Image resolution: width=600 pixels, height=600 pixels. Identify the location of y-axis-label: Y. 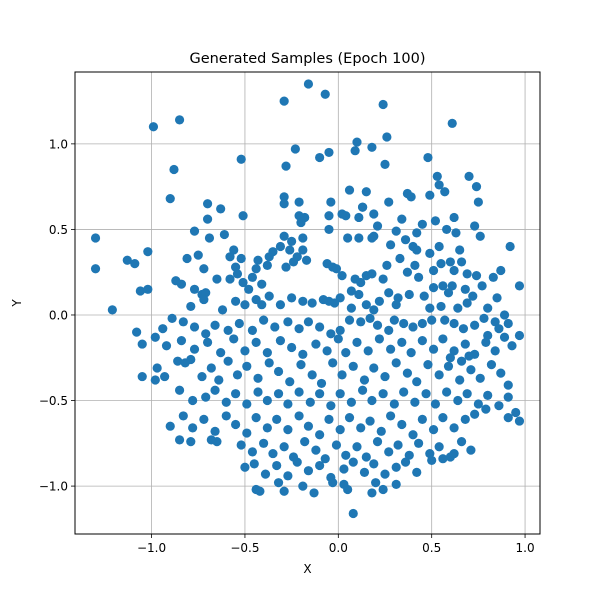
(17, 303).